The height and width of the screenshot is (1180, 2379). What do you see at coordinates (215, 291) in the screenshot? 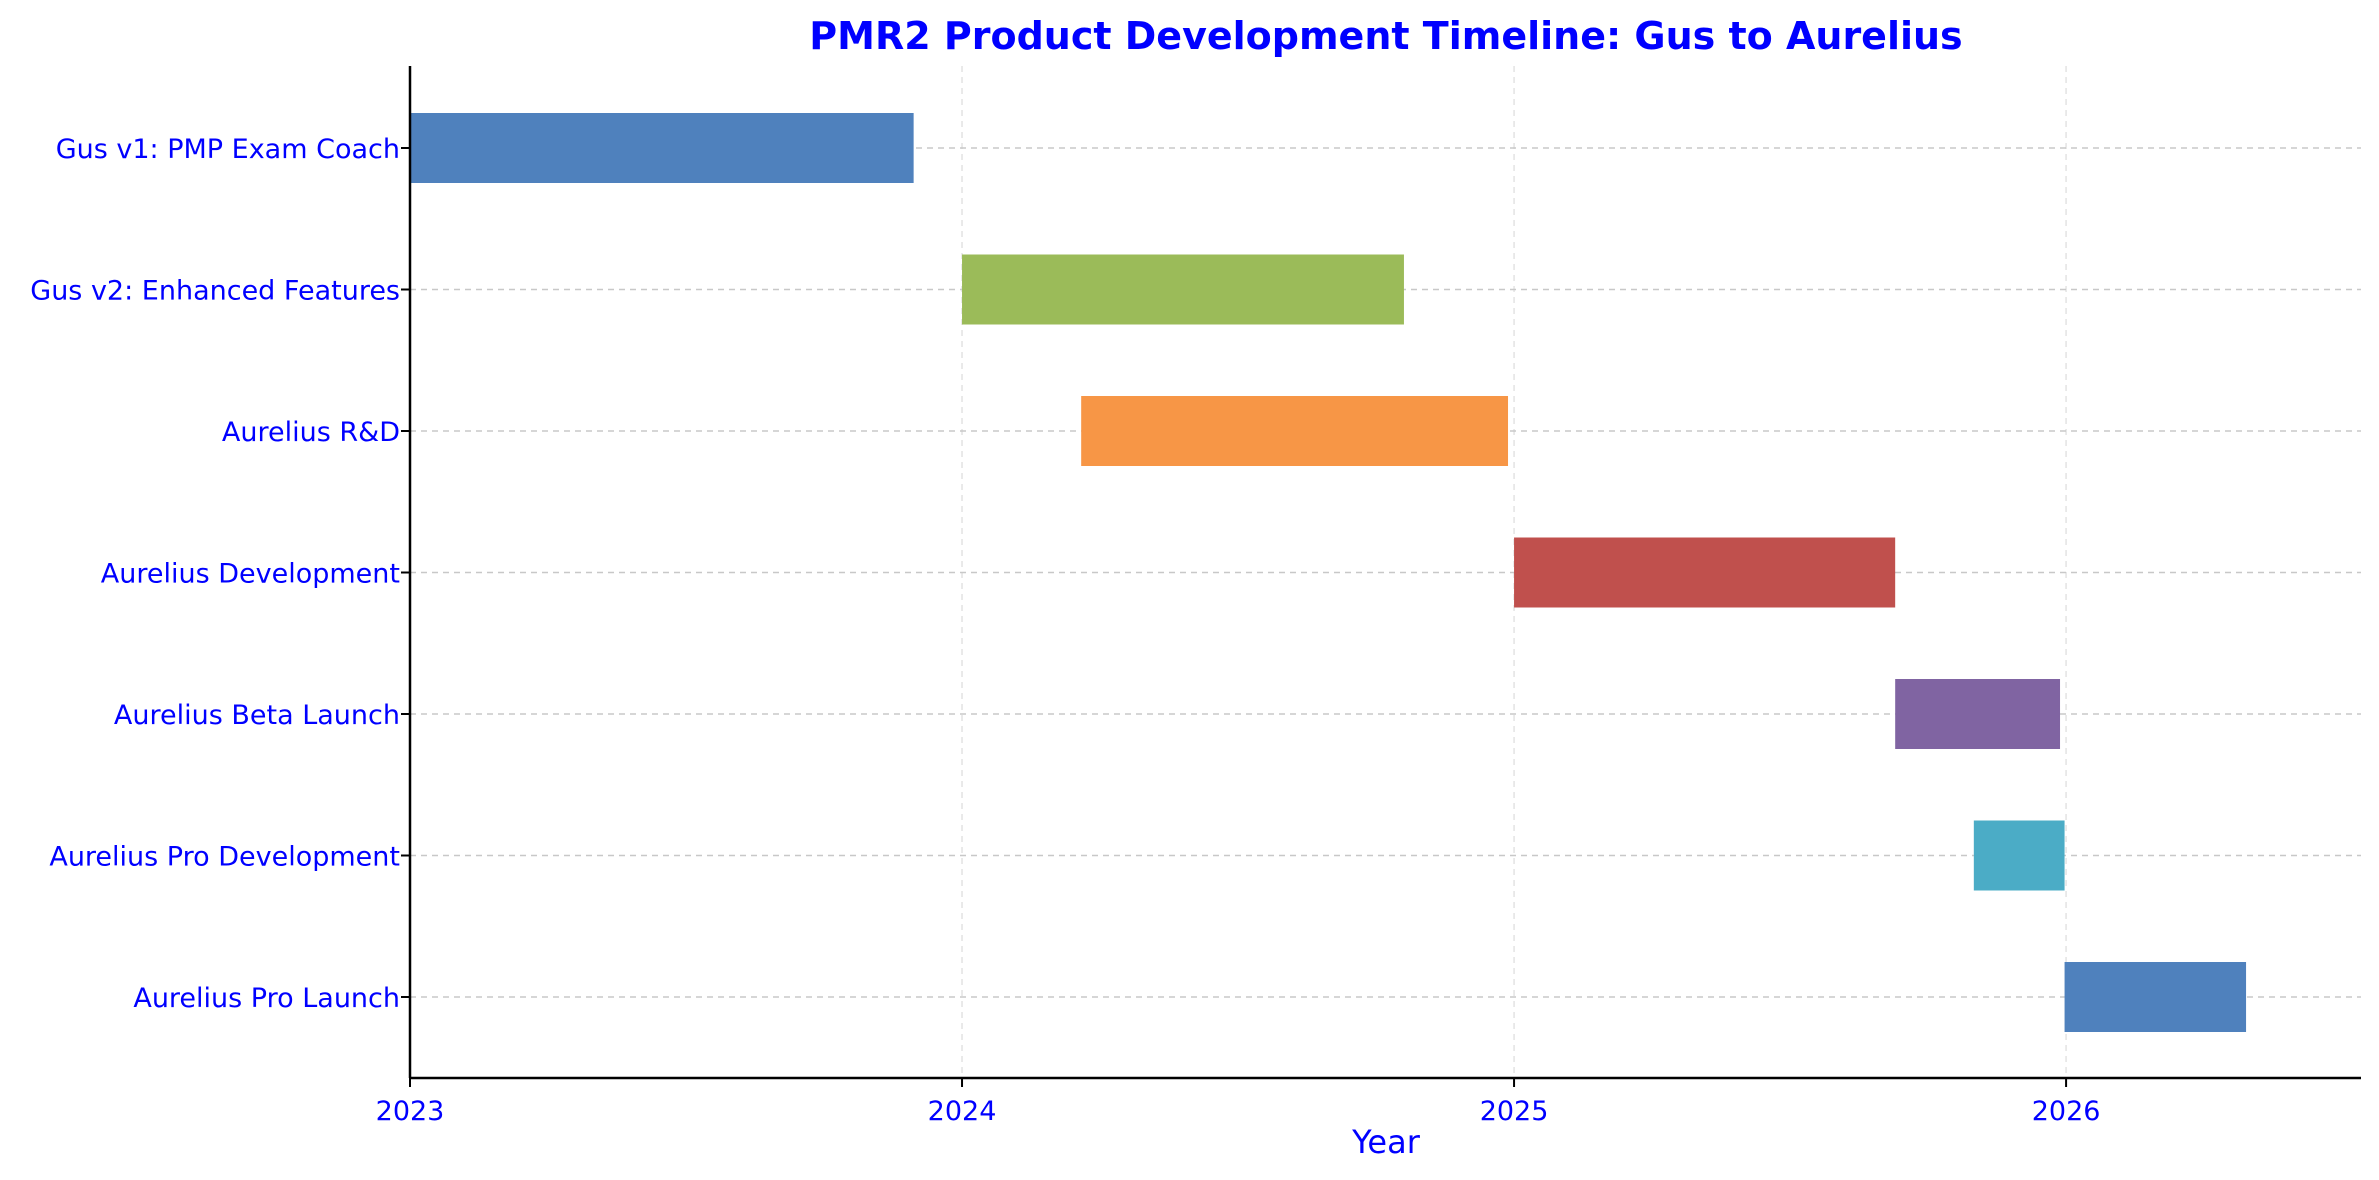
I see `task-label: Gus v2: Enhanced Features` at bounding box center [215, 291].